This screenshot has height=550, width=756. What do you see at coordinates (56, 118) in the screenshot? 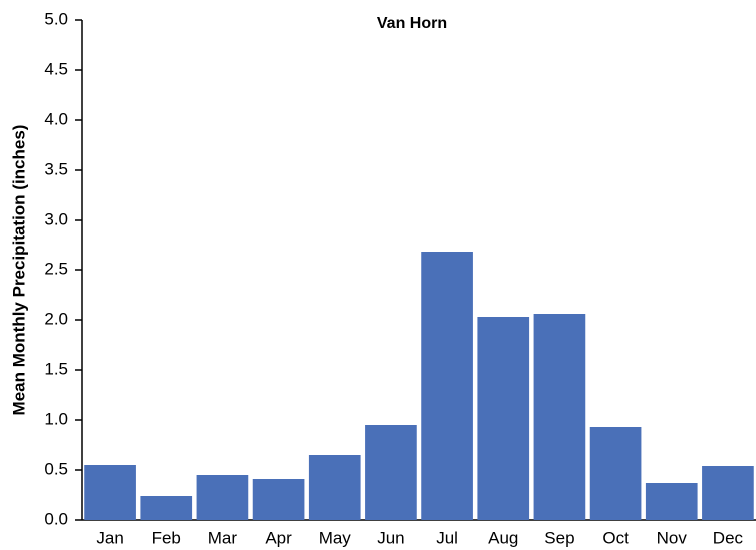
I see `y-tick-label: 4.0` at bounding box center [56, 118].